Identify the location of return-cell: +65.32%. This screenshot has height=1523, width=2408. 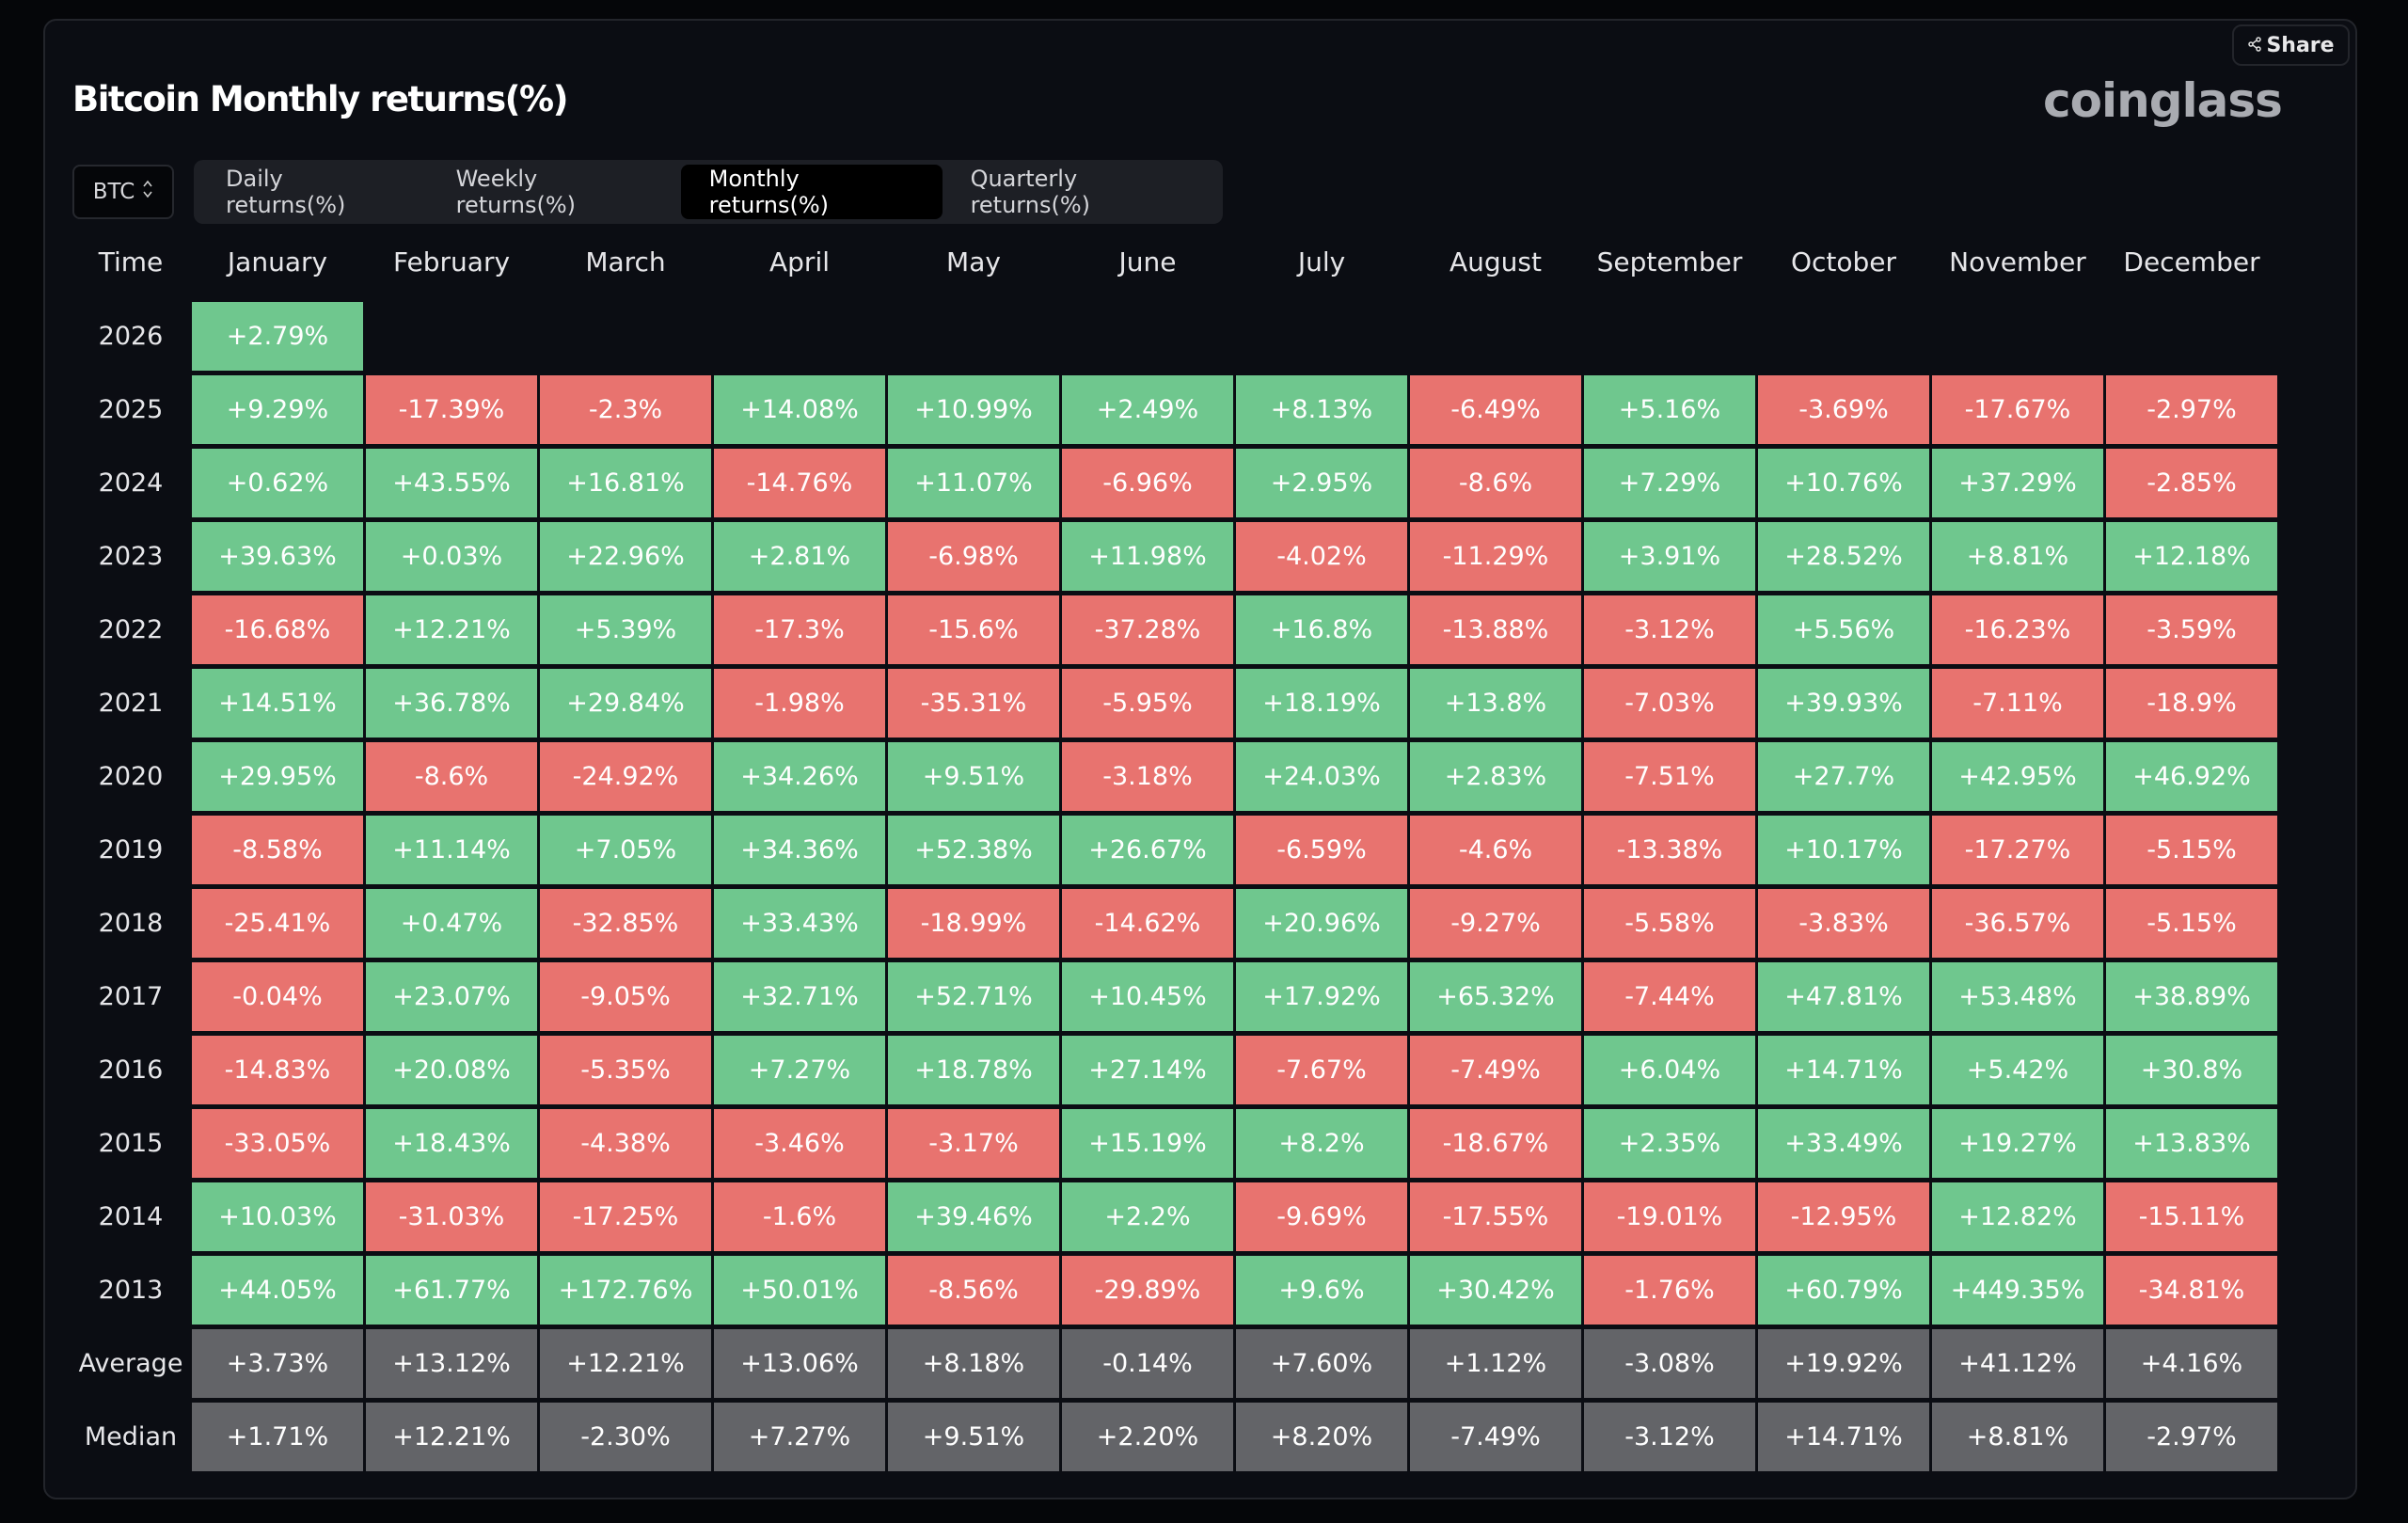
(1495, 996).